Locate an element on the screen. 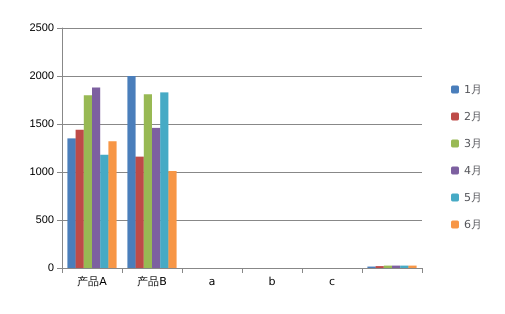 This screenshot has height=314, width=505. legend-label: 3月 is located at coordinates (473, 143).